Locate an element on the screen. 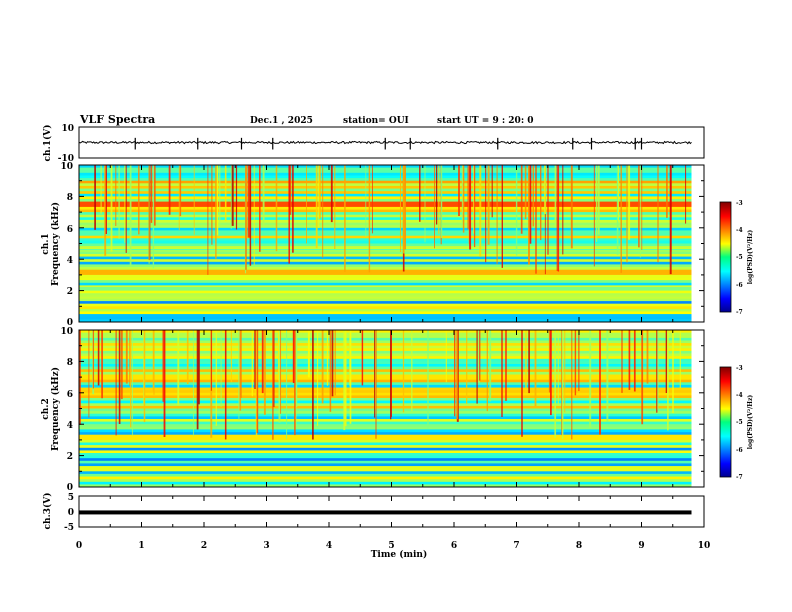 Image resolution: width=792 pixels, height=612 pixels. ch1-waveform-spikes is located at coordinates (388, 143).